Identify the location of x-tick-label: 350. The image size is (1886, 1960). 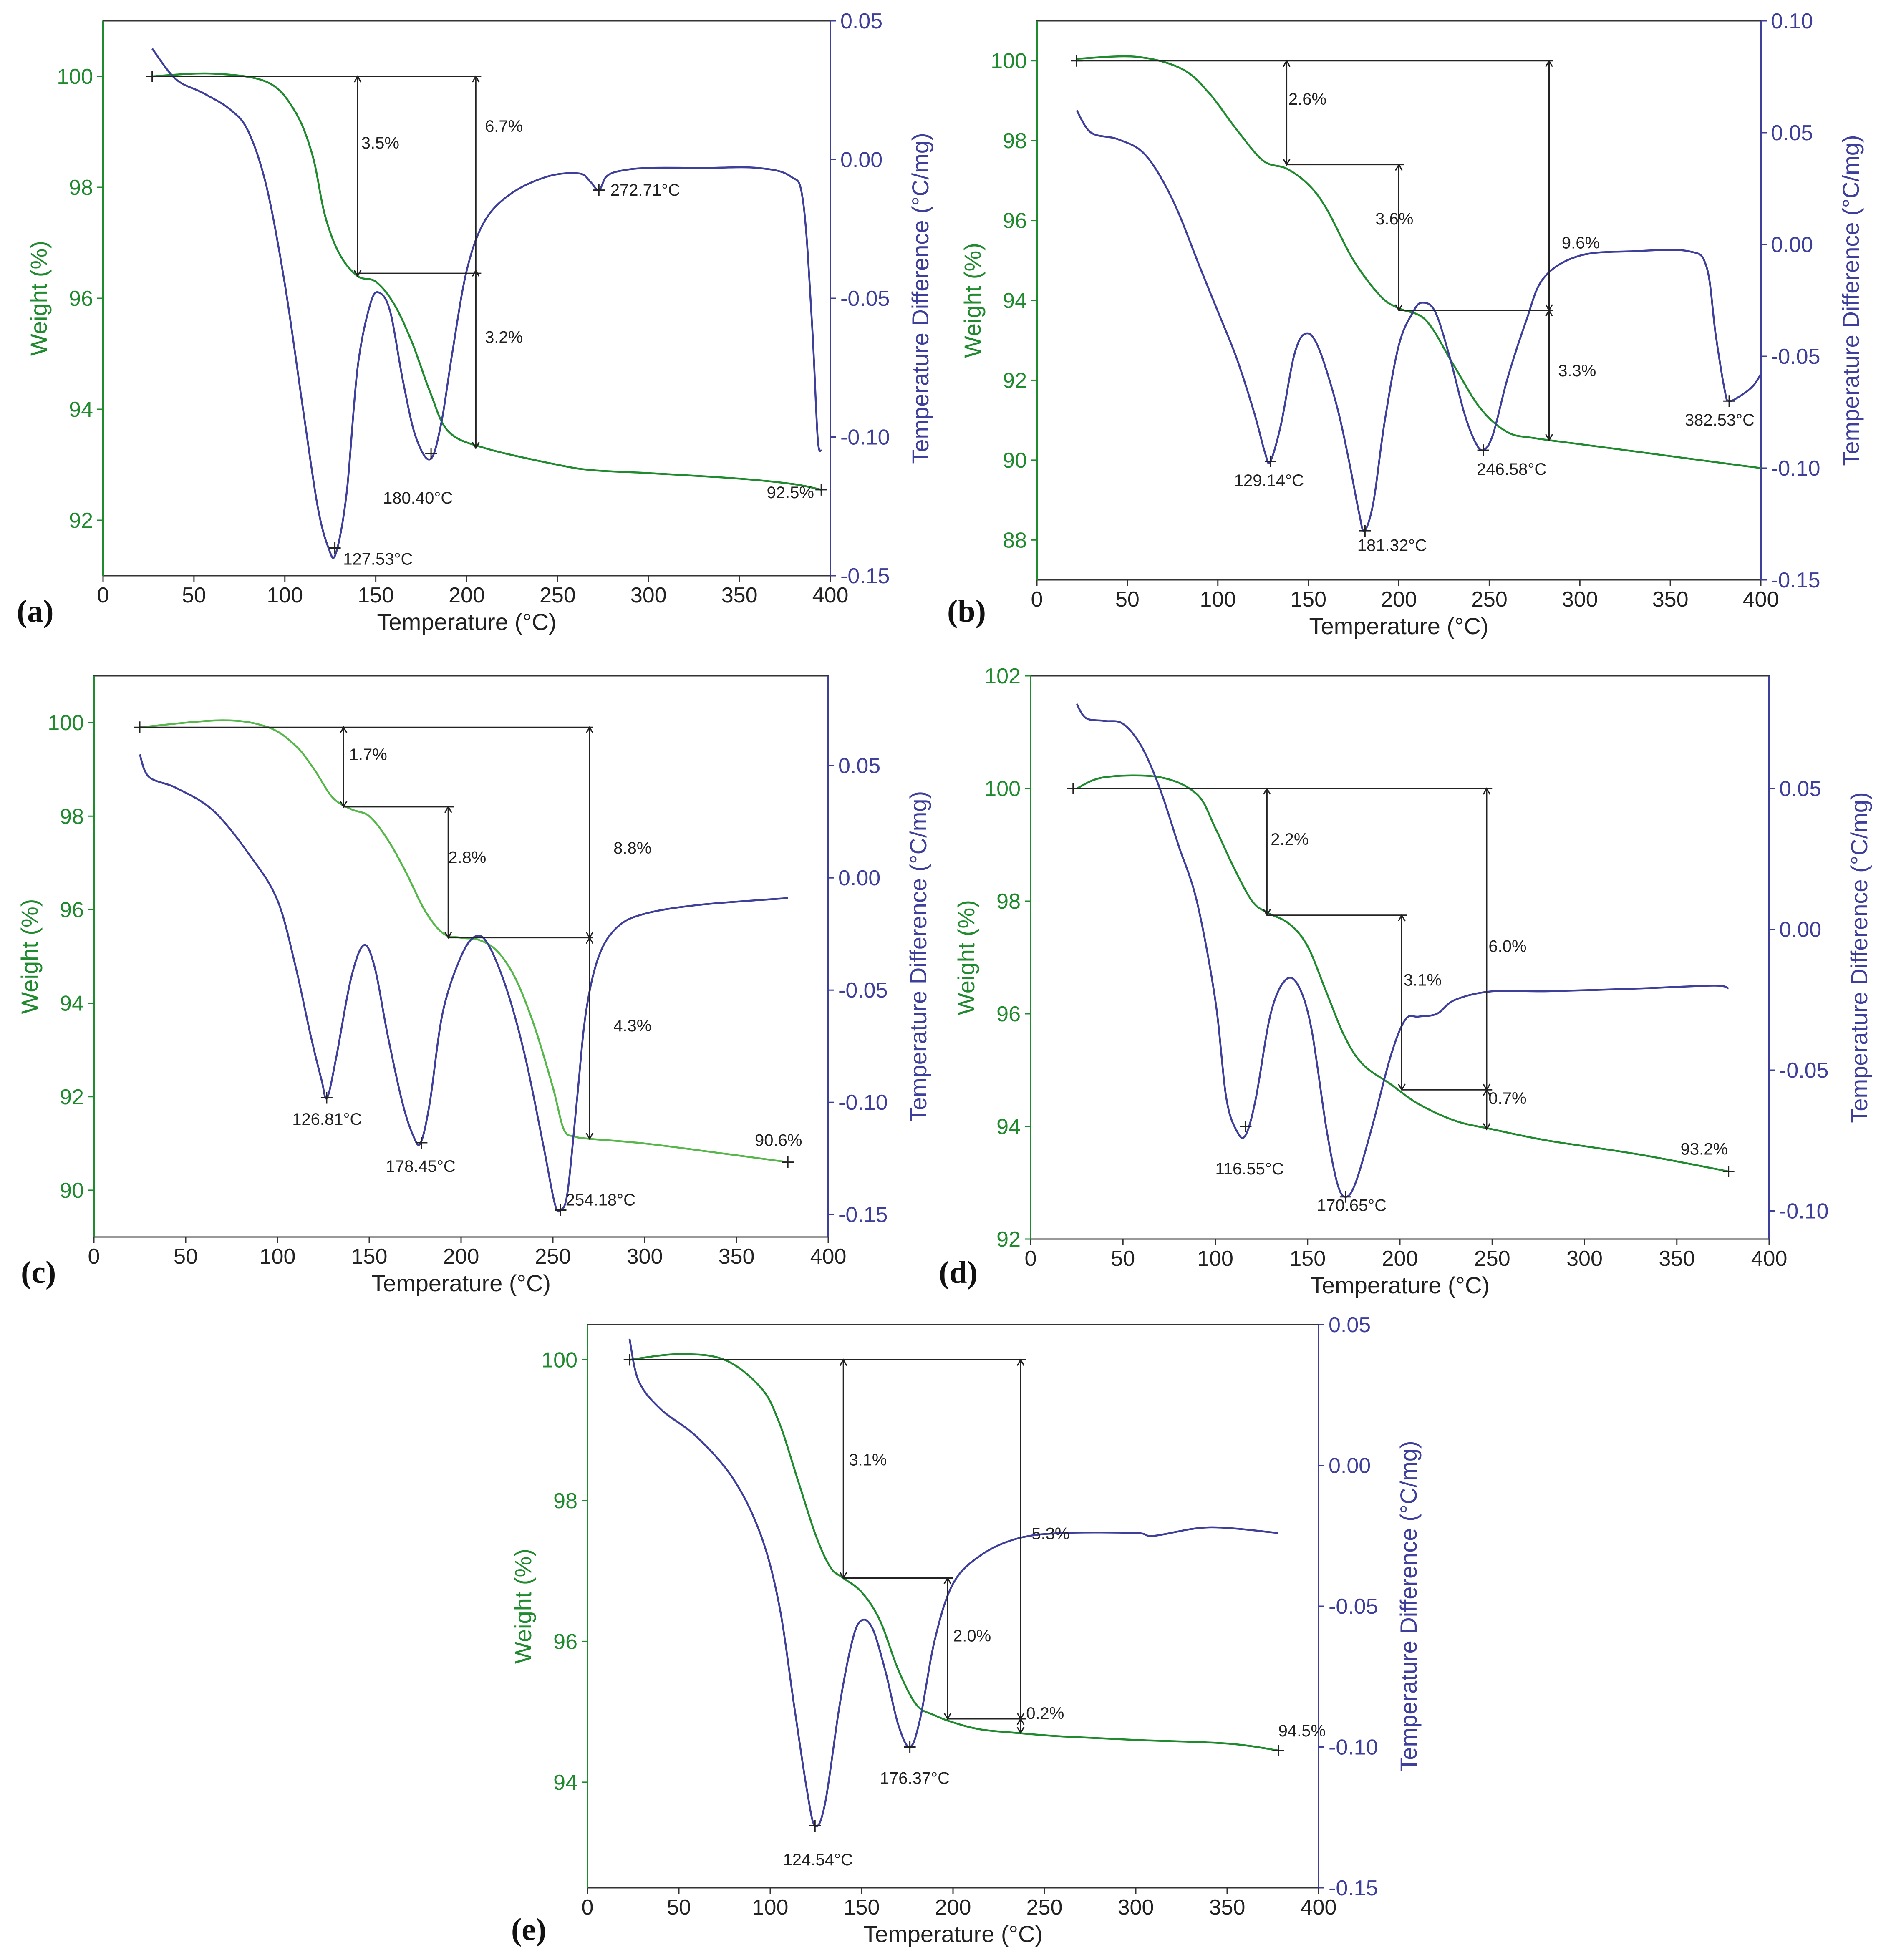
(1227, 1908).